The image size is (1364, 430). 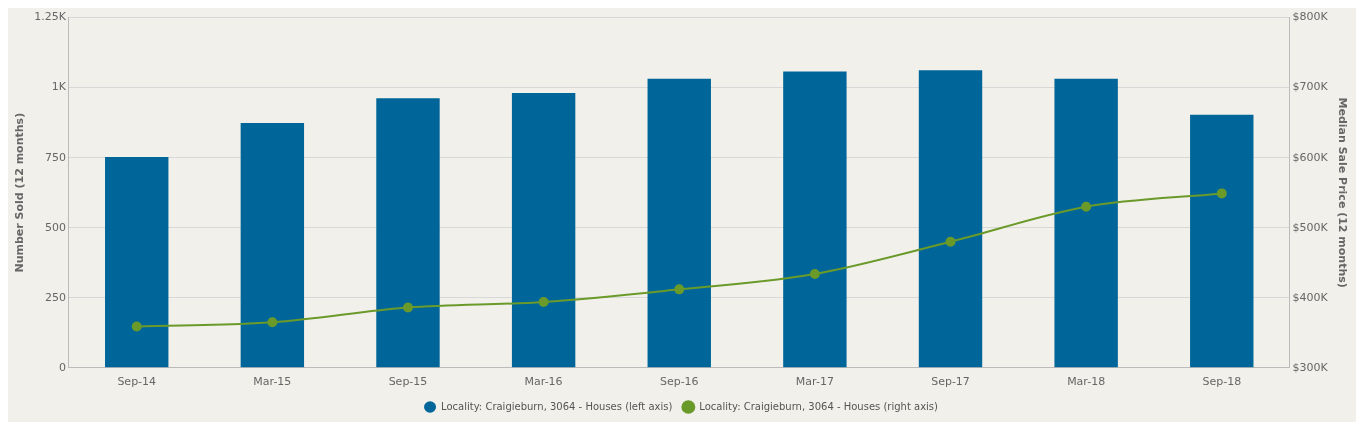 I want to click on x-tick-label: Sep-16, so click(x=679, y=382).